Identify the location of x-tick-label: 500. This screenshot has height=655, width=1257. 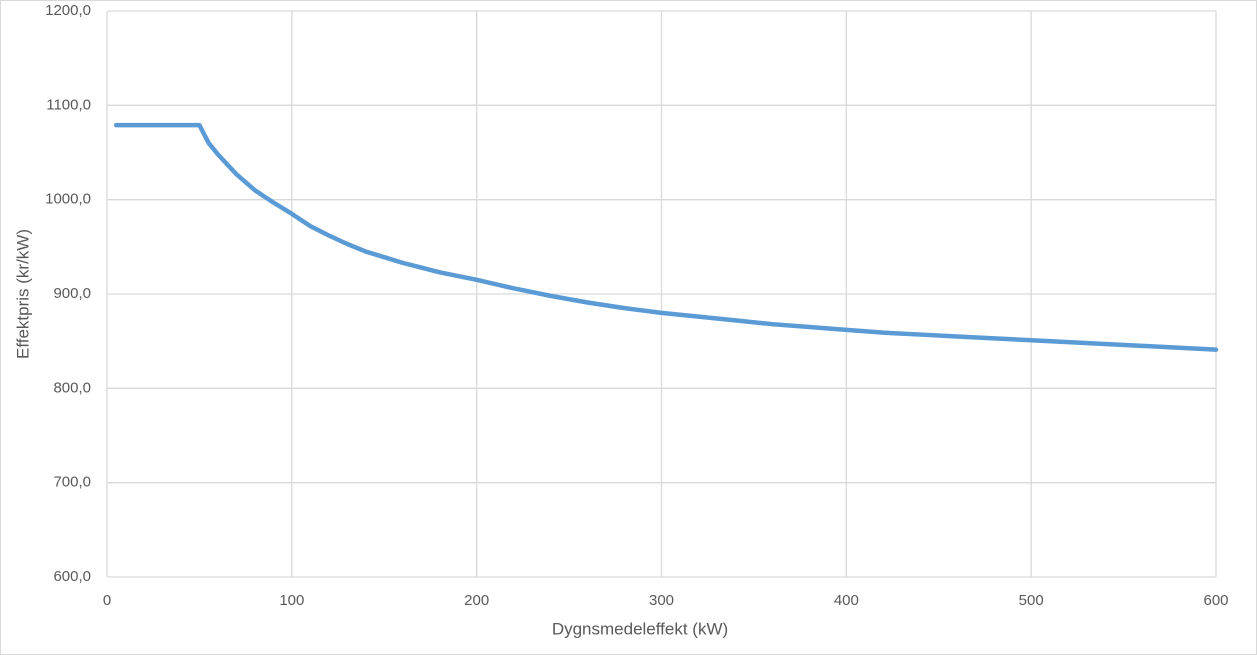
(1031, 600).